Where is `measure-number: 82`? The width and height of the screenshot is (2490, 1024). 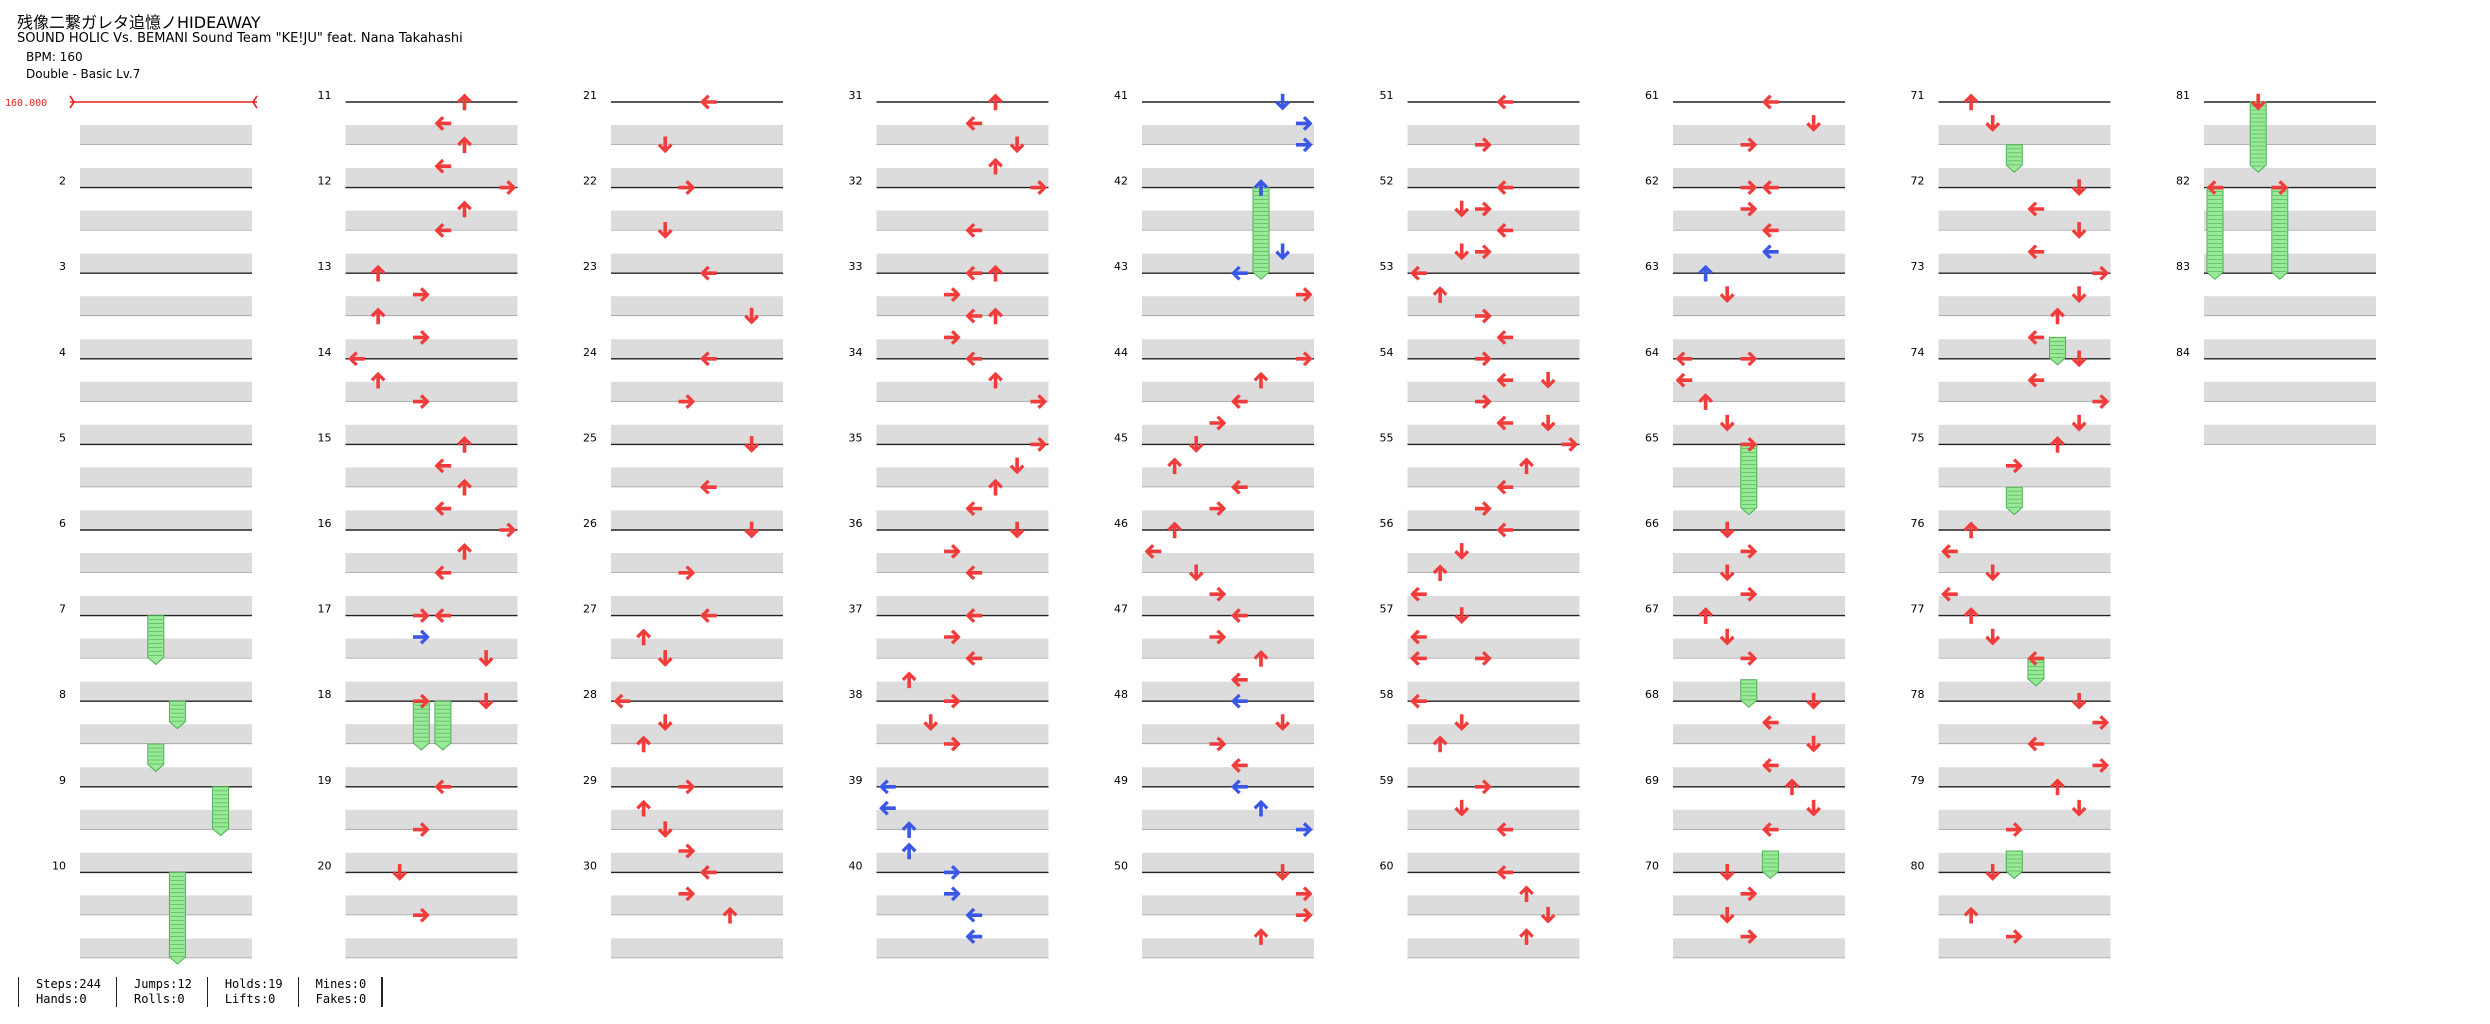
measure-number: 82 is located at coordinates (2183, 181).